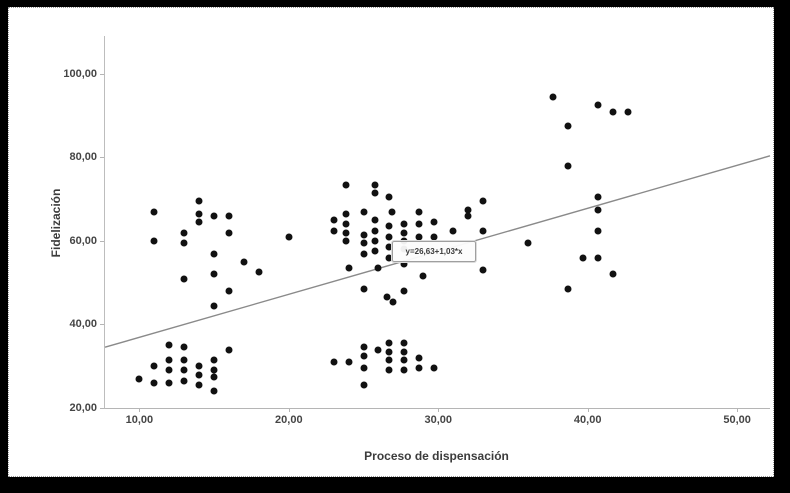 The height and width of the screenshot is (493, 790). Describe the element at coordinates (83, 157) in the screenshot. I see `y-tick-label: 80,00` at that location.